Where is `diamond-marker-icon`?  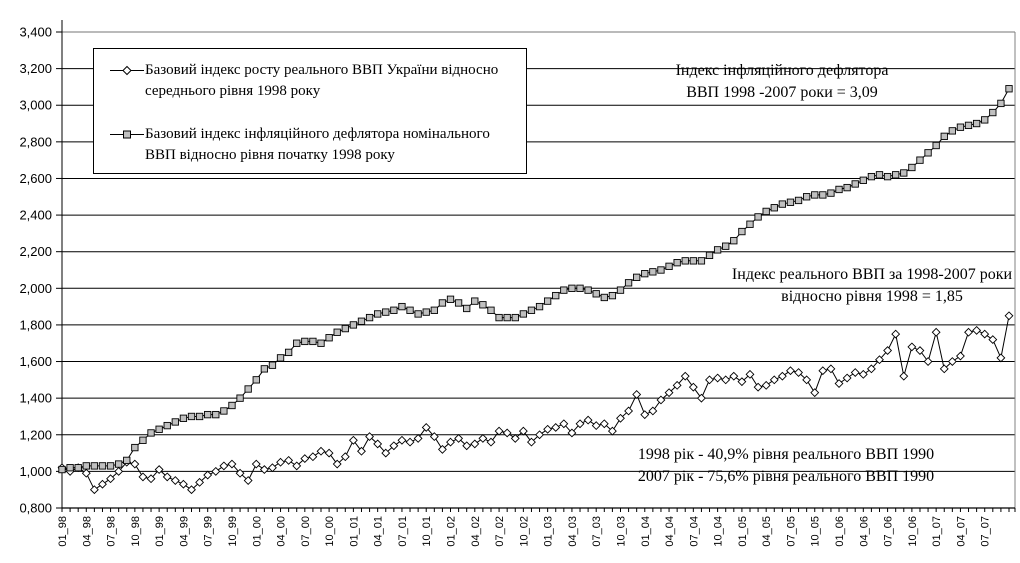
diamond-marker-icon is located at coordinates (127, 70).